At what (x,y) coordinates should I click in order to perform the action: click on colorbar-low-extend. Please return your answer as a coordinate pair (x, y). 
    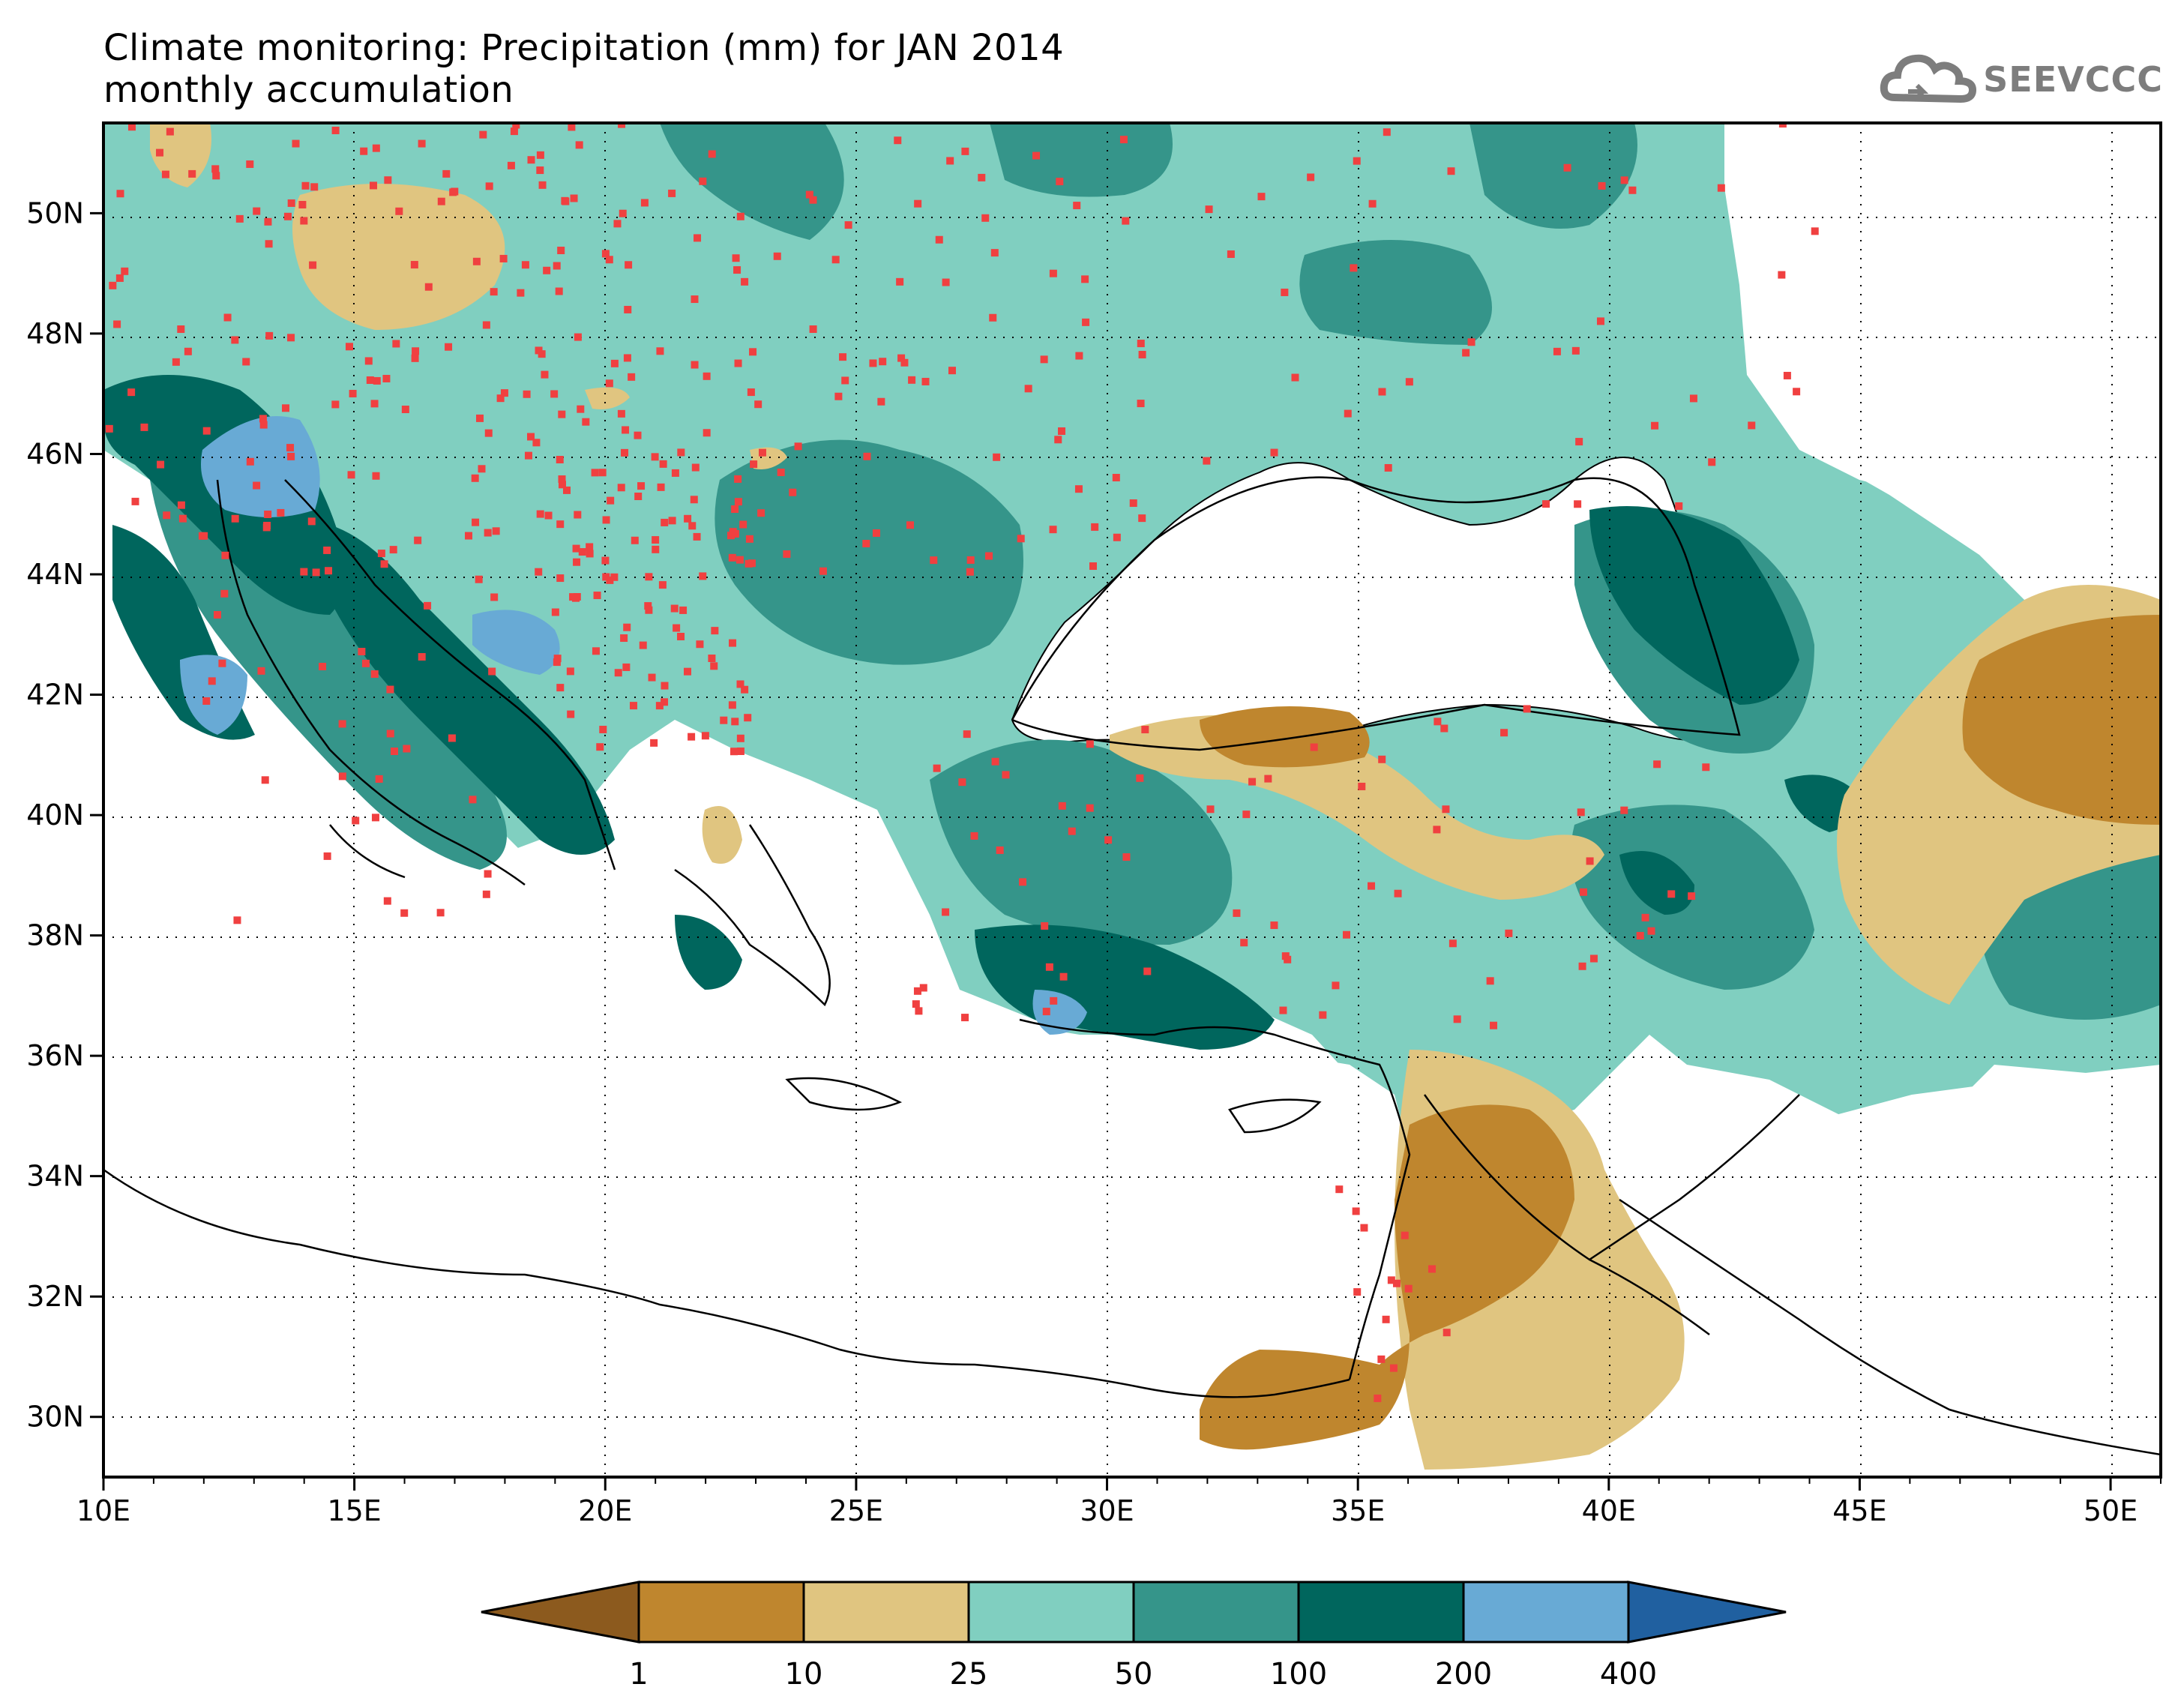
    Looking at the image, I should click on (560, 1612).